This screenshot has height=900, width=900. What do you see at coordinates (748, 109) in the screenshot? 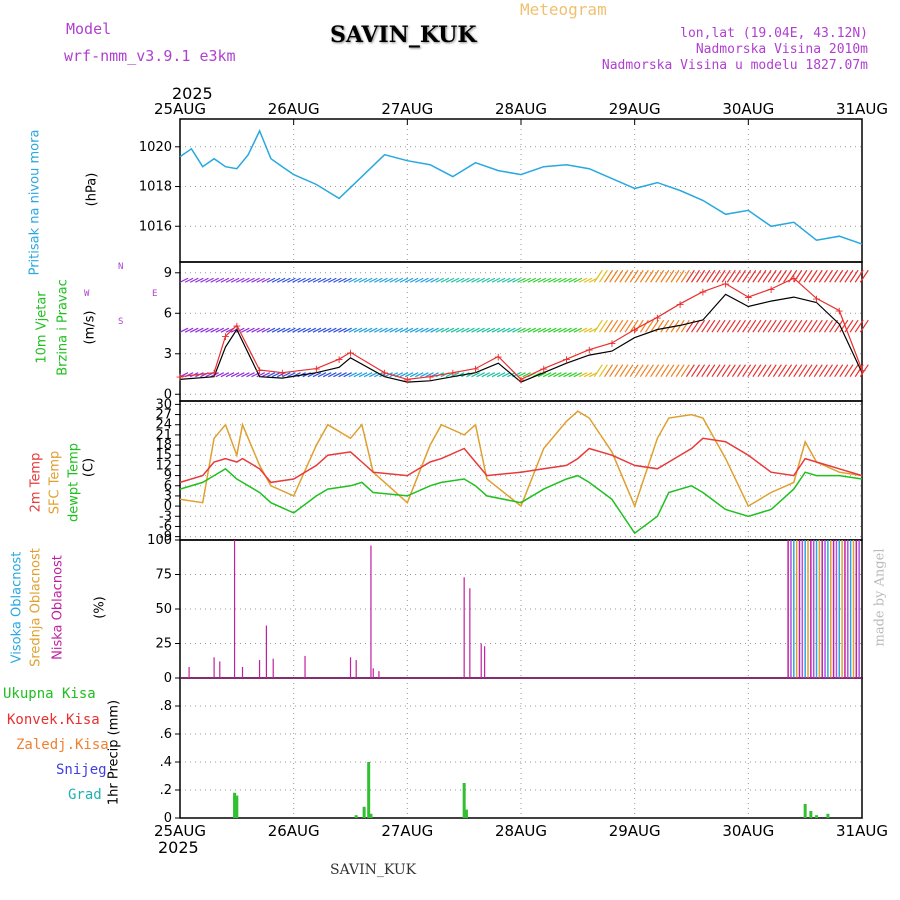
I see `x-tick-label-top: 30AUG` at bounding box center [748, 109].